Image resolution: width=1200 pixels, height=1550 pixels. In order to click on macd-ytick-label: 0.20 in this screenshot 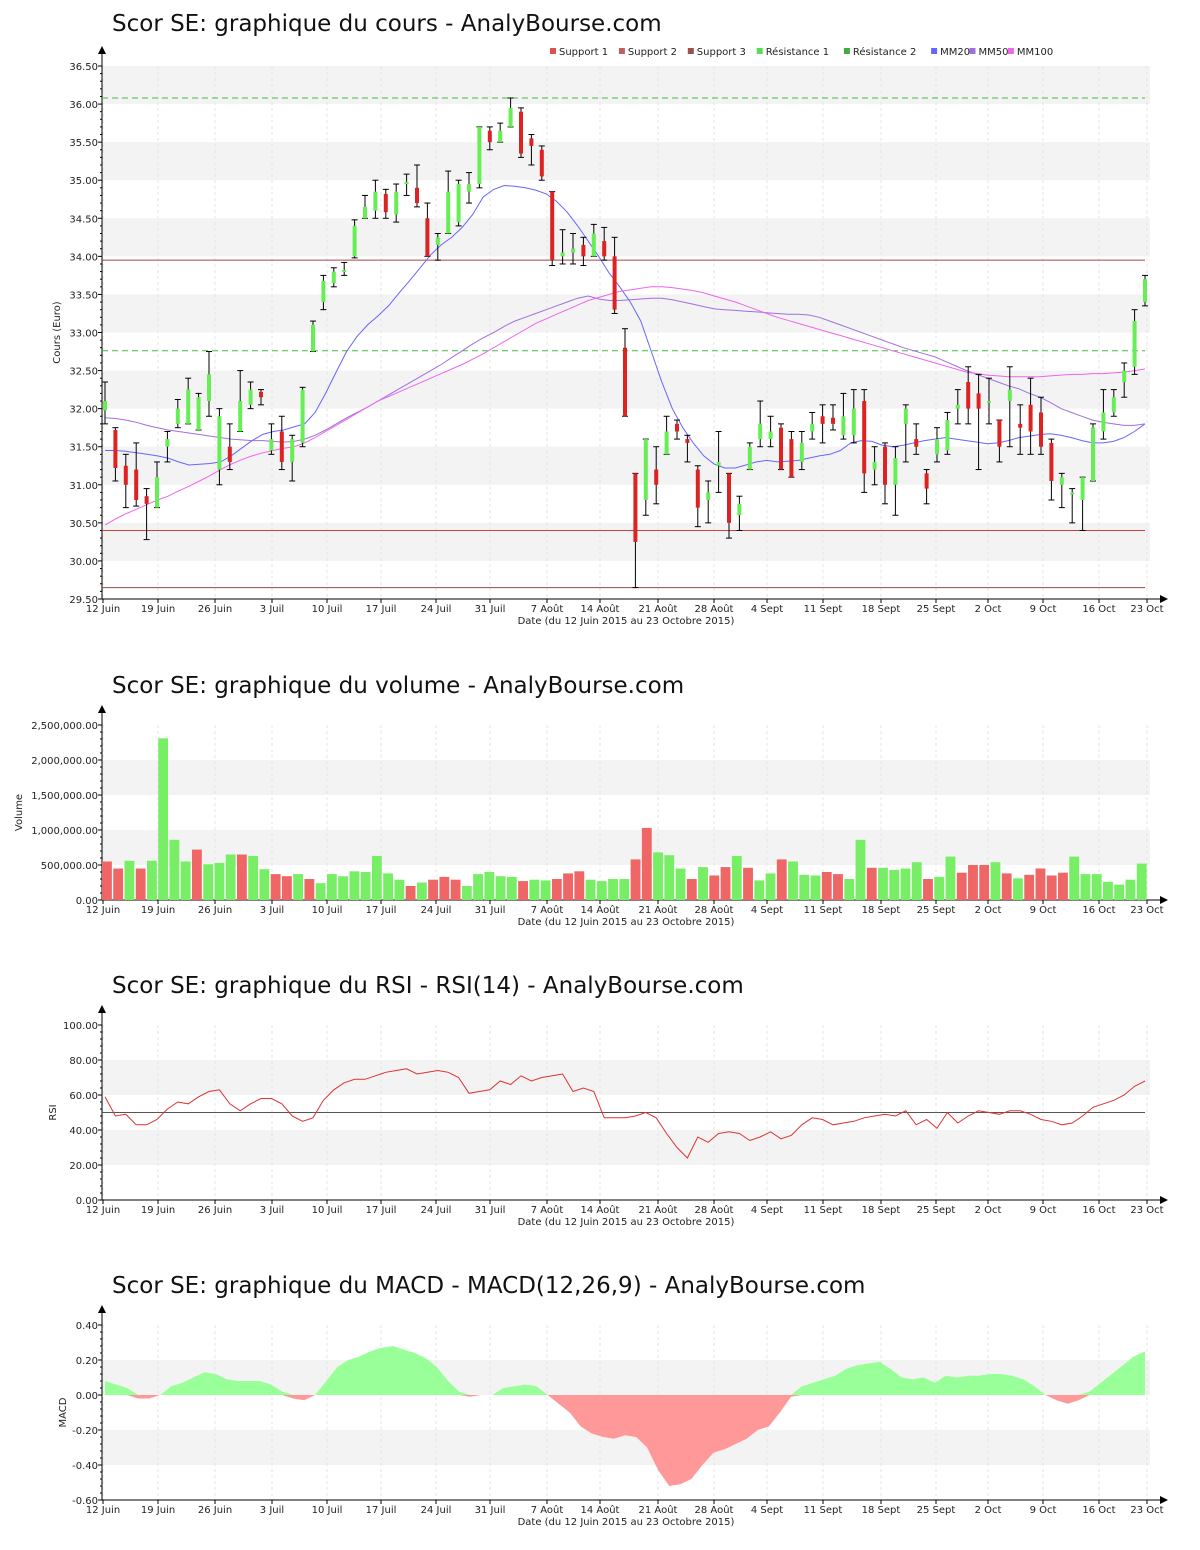, I will do `click(87, 1361)`.